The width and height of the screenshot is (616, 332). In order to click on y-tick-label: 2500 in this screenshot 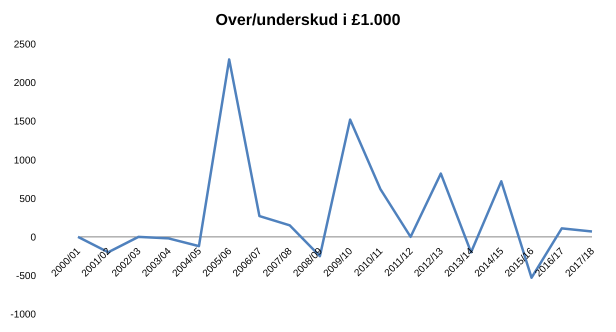, I will do `click(25, 45)`.